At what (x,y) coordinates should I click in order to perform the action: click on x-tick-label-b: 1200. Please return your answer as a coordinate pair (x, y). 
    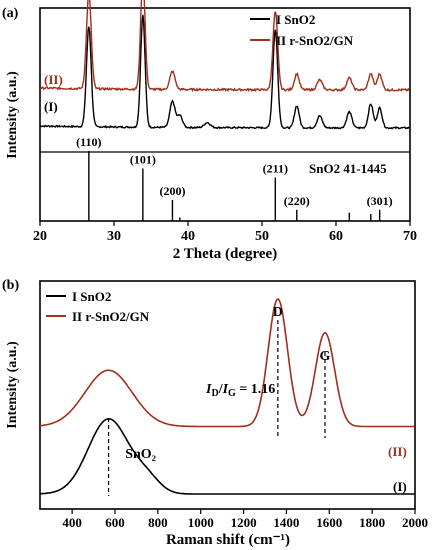
    Looking at the image, I should click on (244, 522).